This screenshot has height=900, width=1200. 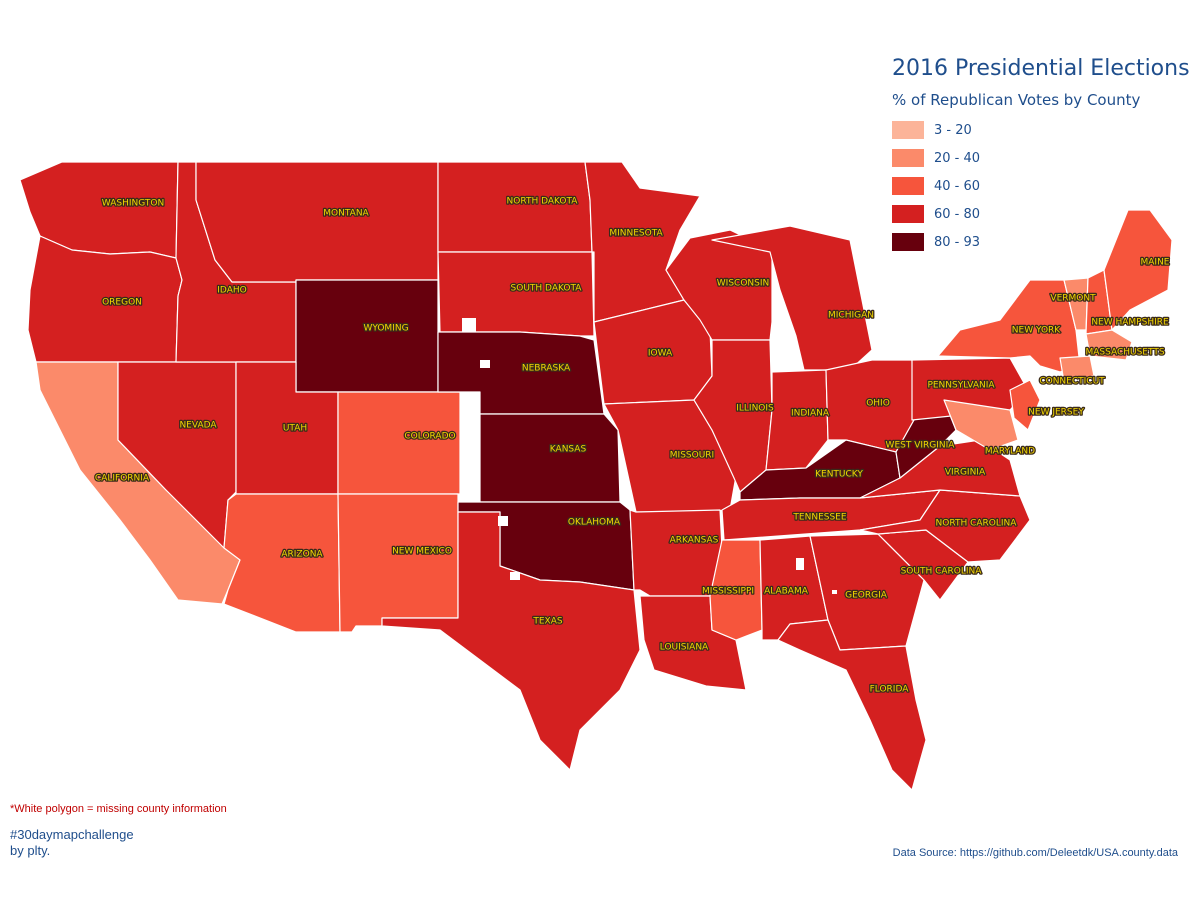 What do you see at coordinates (346, 214) in the screenshot?
I see `state-label-montana: MONTANA` at bounding box center [346, 214].